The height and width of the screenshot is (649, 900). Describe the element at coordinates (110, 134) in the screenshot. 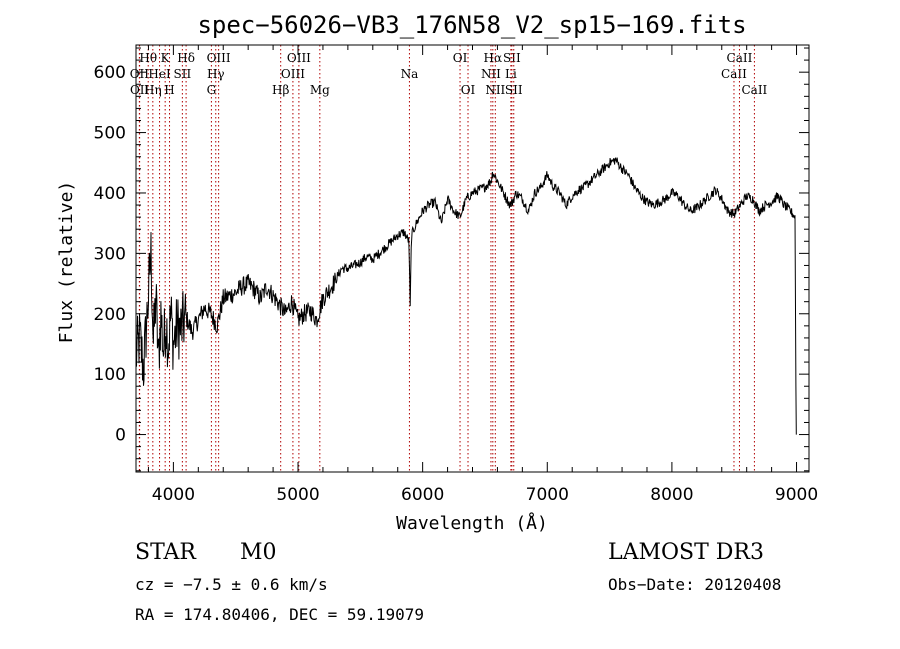

I see `y-tick-label-500: 500` at that location.